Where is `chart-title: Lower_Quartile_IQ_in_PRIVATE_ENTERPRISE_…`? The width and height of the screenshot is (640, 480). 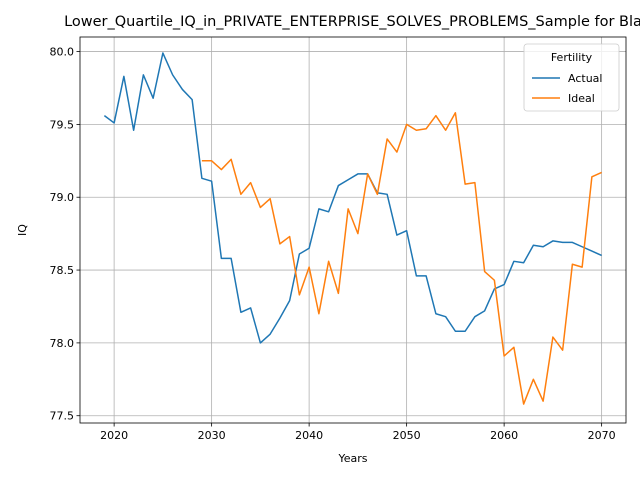
chart-title: Lower_Quartile_IQ_in_PRIVATE_ENTERPRISE_… is located at coordinates (352, 22).